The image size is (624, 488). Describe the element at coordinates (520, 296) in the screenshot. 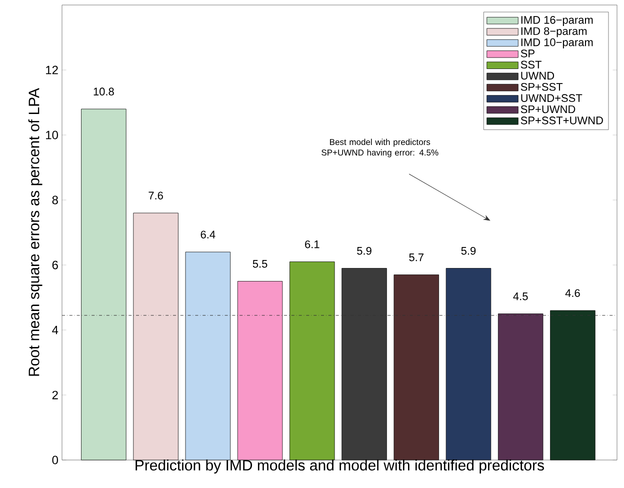

I see `data-label: 4.5` at that location.